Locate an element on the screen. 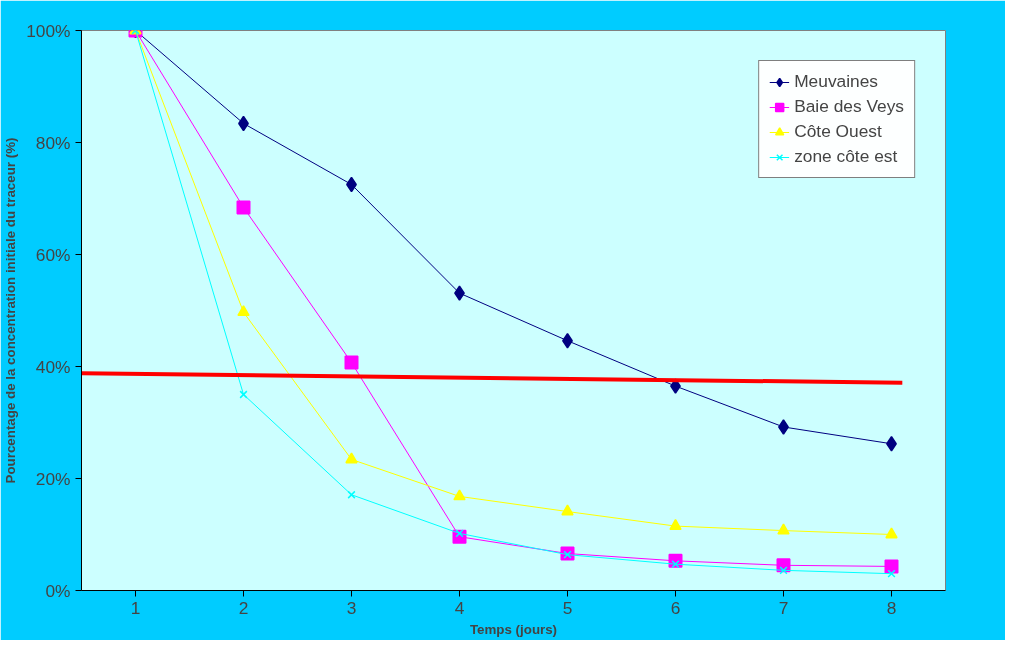 This screenshot has width=1011, height=646. legend-label: Baie des Veys is located at coordinates (849, 106).